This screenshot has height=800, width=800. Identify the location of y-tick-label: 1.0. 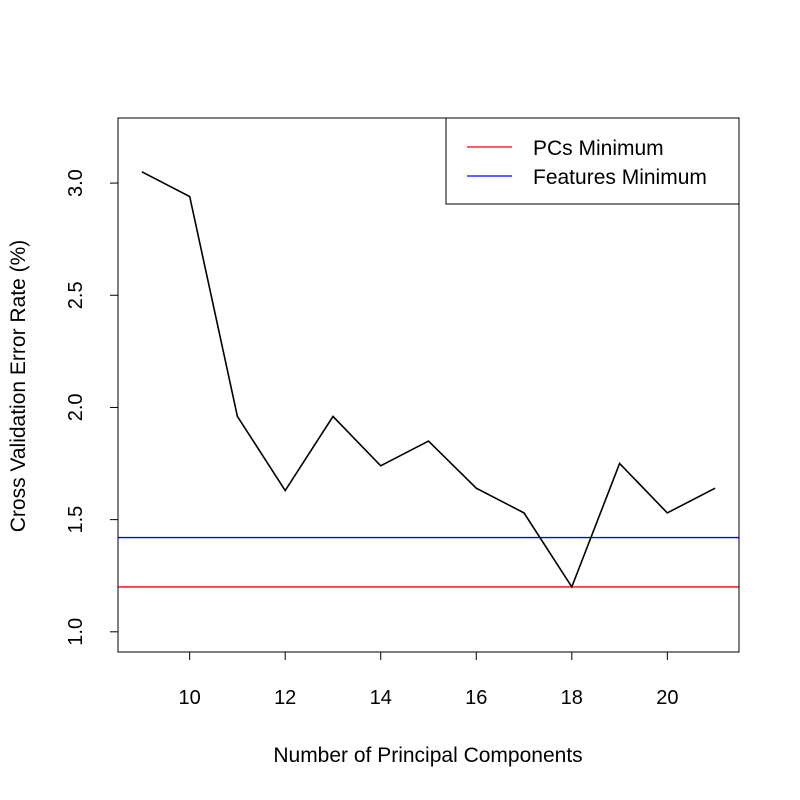
(76, 632).